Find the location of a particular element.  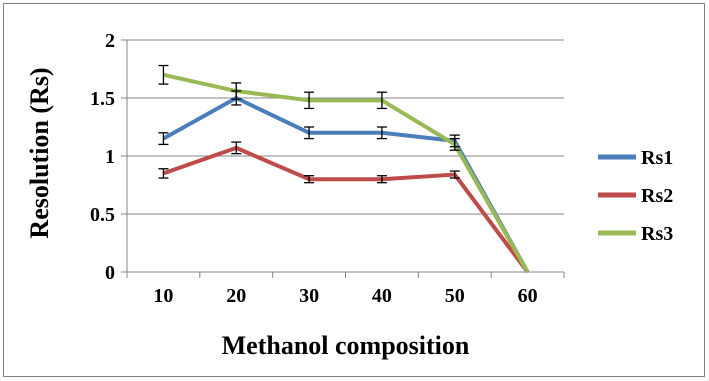

x-tick-labels: 10 20 30 40 50 60 is located at coordinates (345, 289).